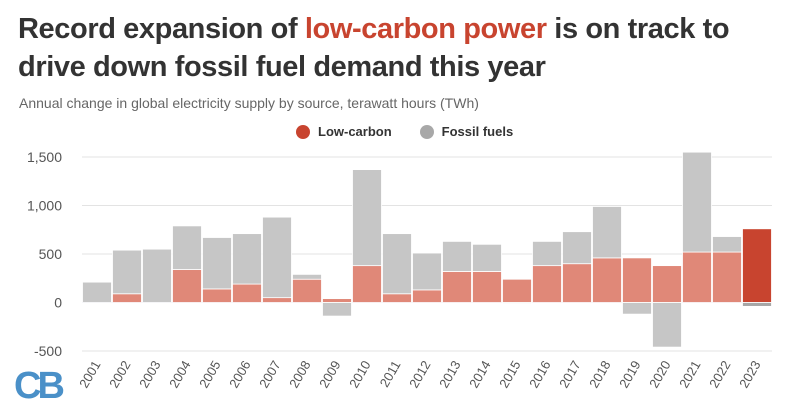 The width and height of the screenshot is (800, 418). What do you see at coordinates (425, 29) in the screenshot?
I see `title-highlight: low-carbon power` at bounding box center [425, 29].